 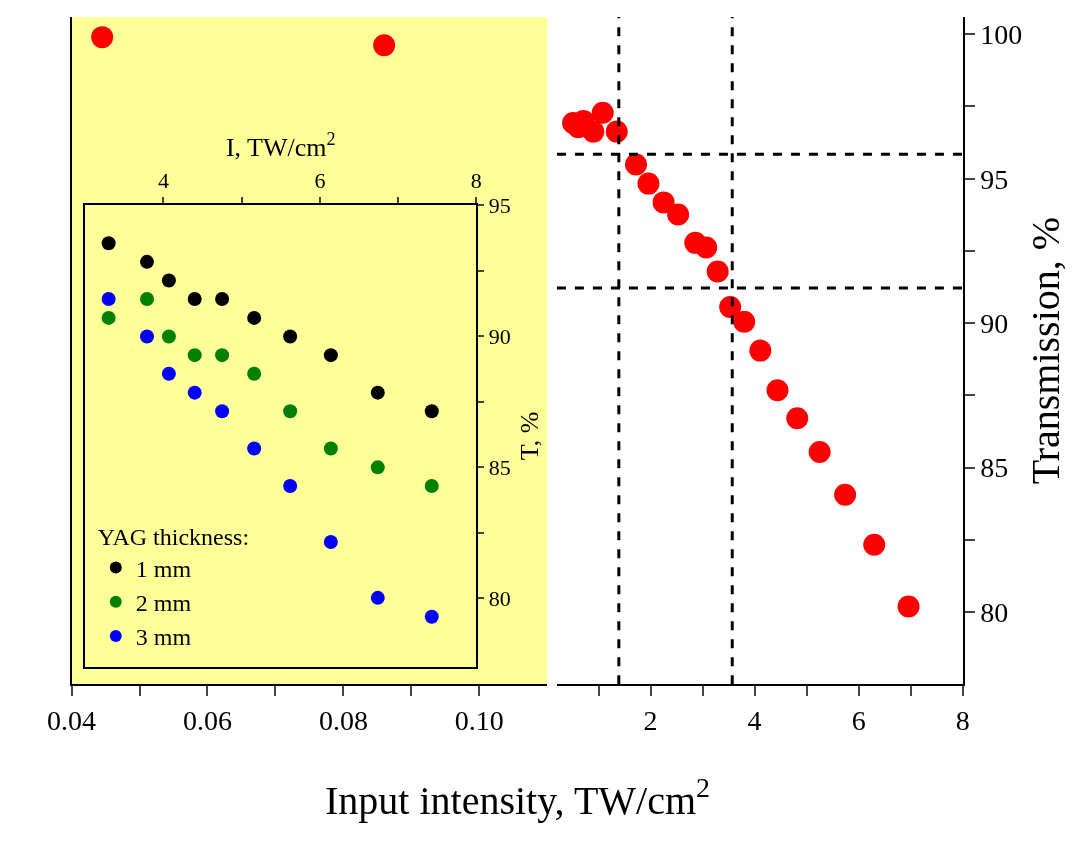 I want to click on x-tick-label: 0.08, so click(x=343, y=720).